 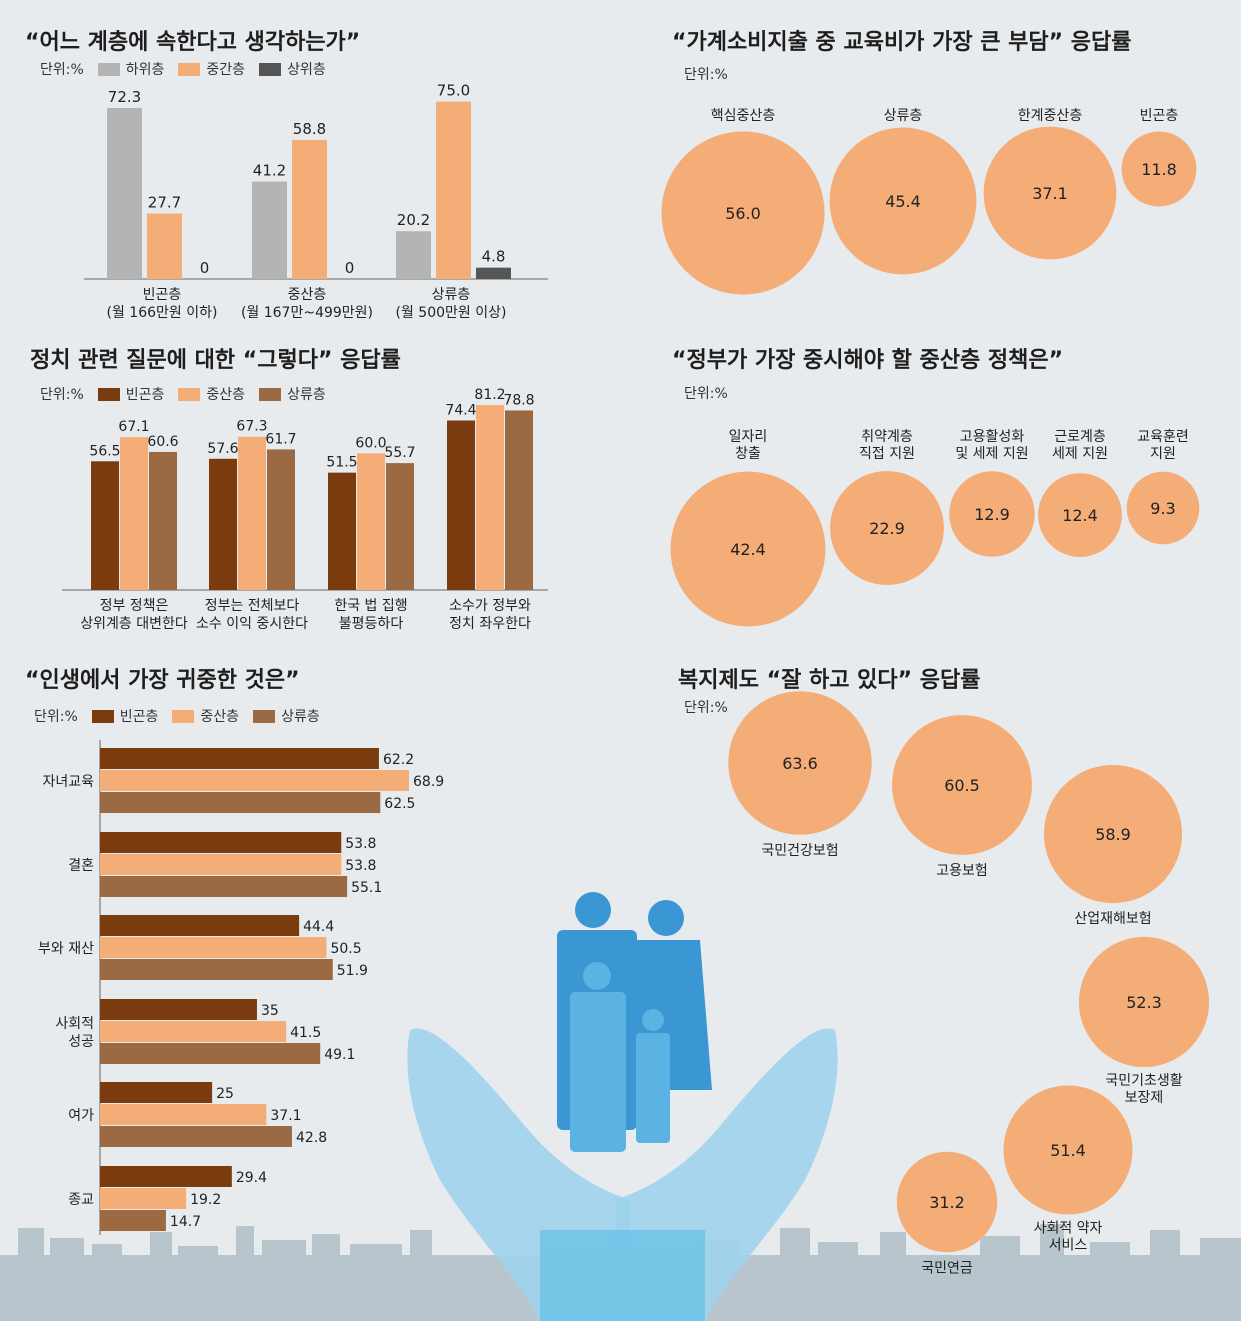 What do you see at coordinates (339, 1055) in the screenshot?
I see `data-label: 49.1` at bounding box center [339, 1055].